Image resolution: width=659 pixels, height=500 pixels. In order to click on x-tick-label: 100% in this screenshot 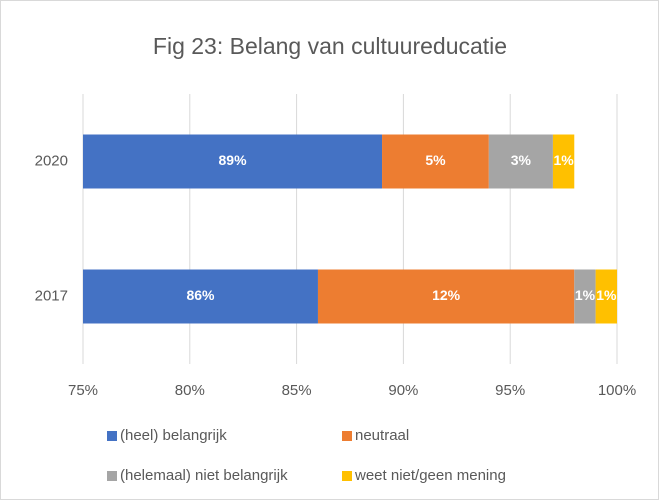, I will do `click(617, 390)`.